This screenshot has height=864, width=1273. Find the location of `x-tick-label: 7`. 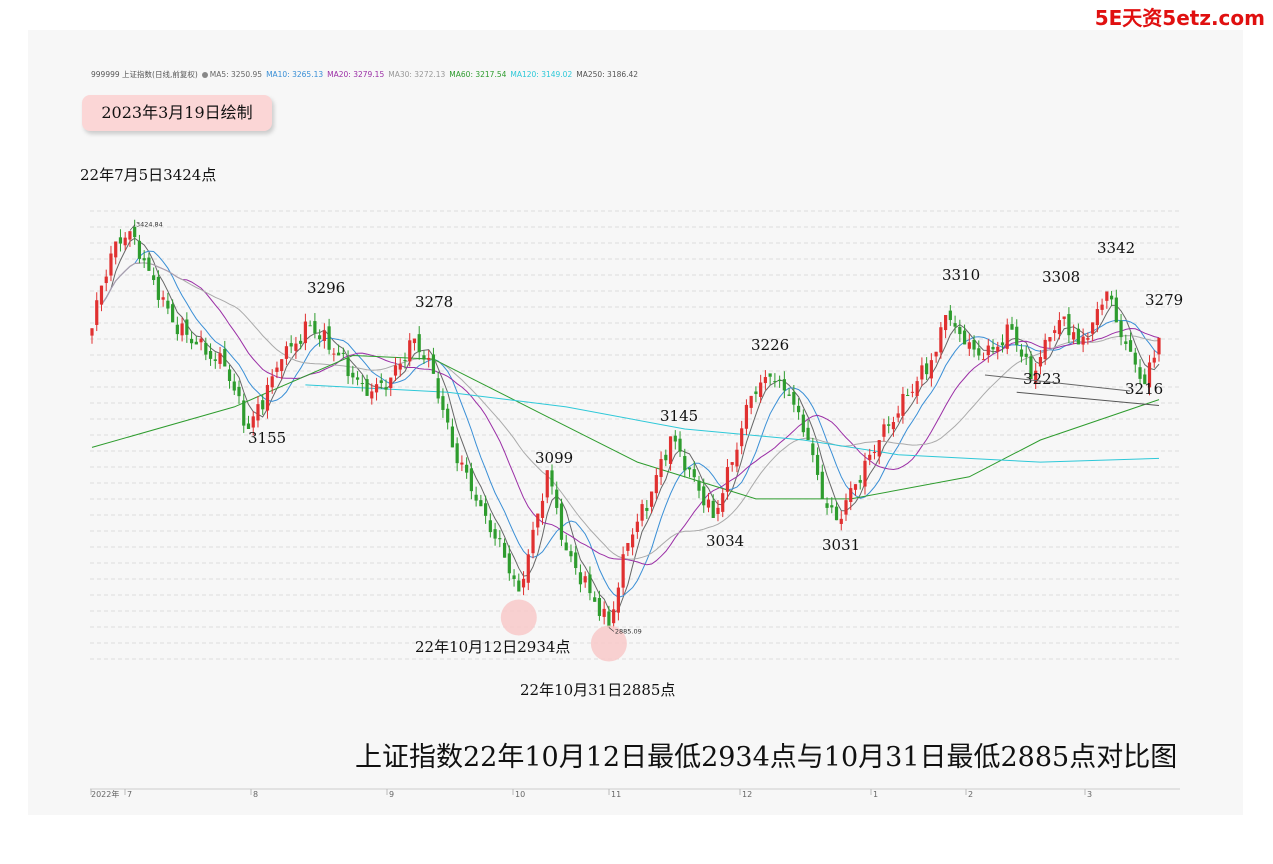

x-tick-label: 7 is located at coordinates (129, 794).